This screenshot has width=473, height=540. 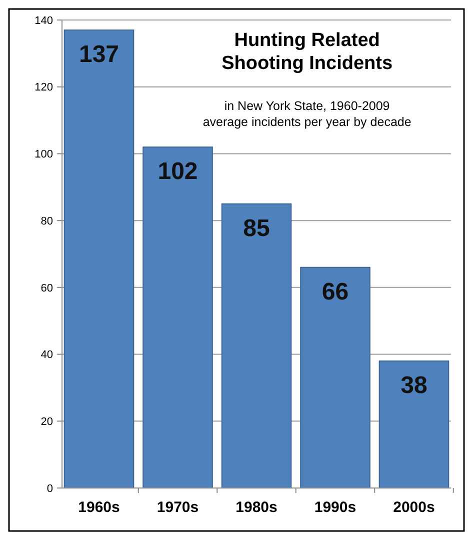 What do you see at coordinates (46, 221) in the screenshot?
I see `y-tick-label: 80` at bounding box center [46, 221].